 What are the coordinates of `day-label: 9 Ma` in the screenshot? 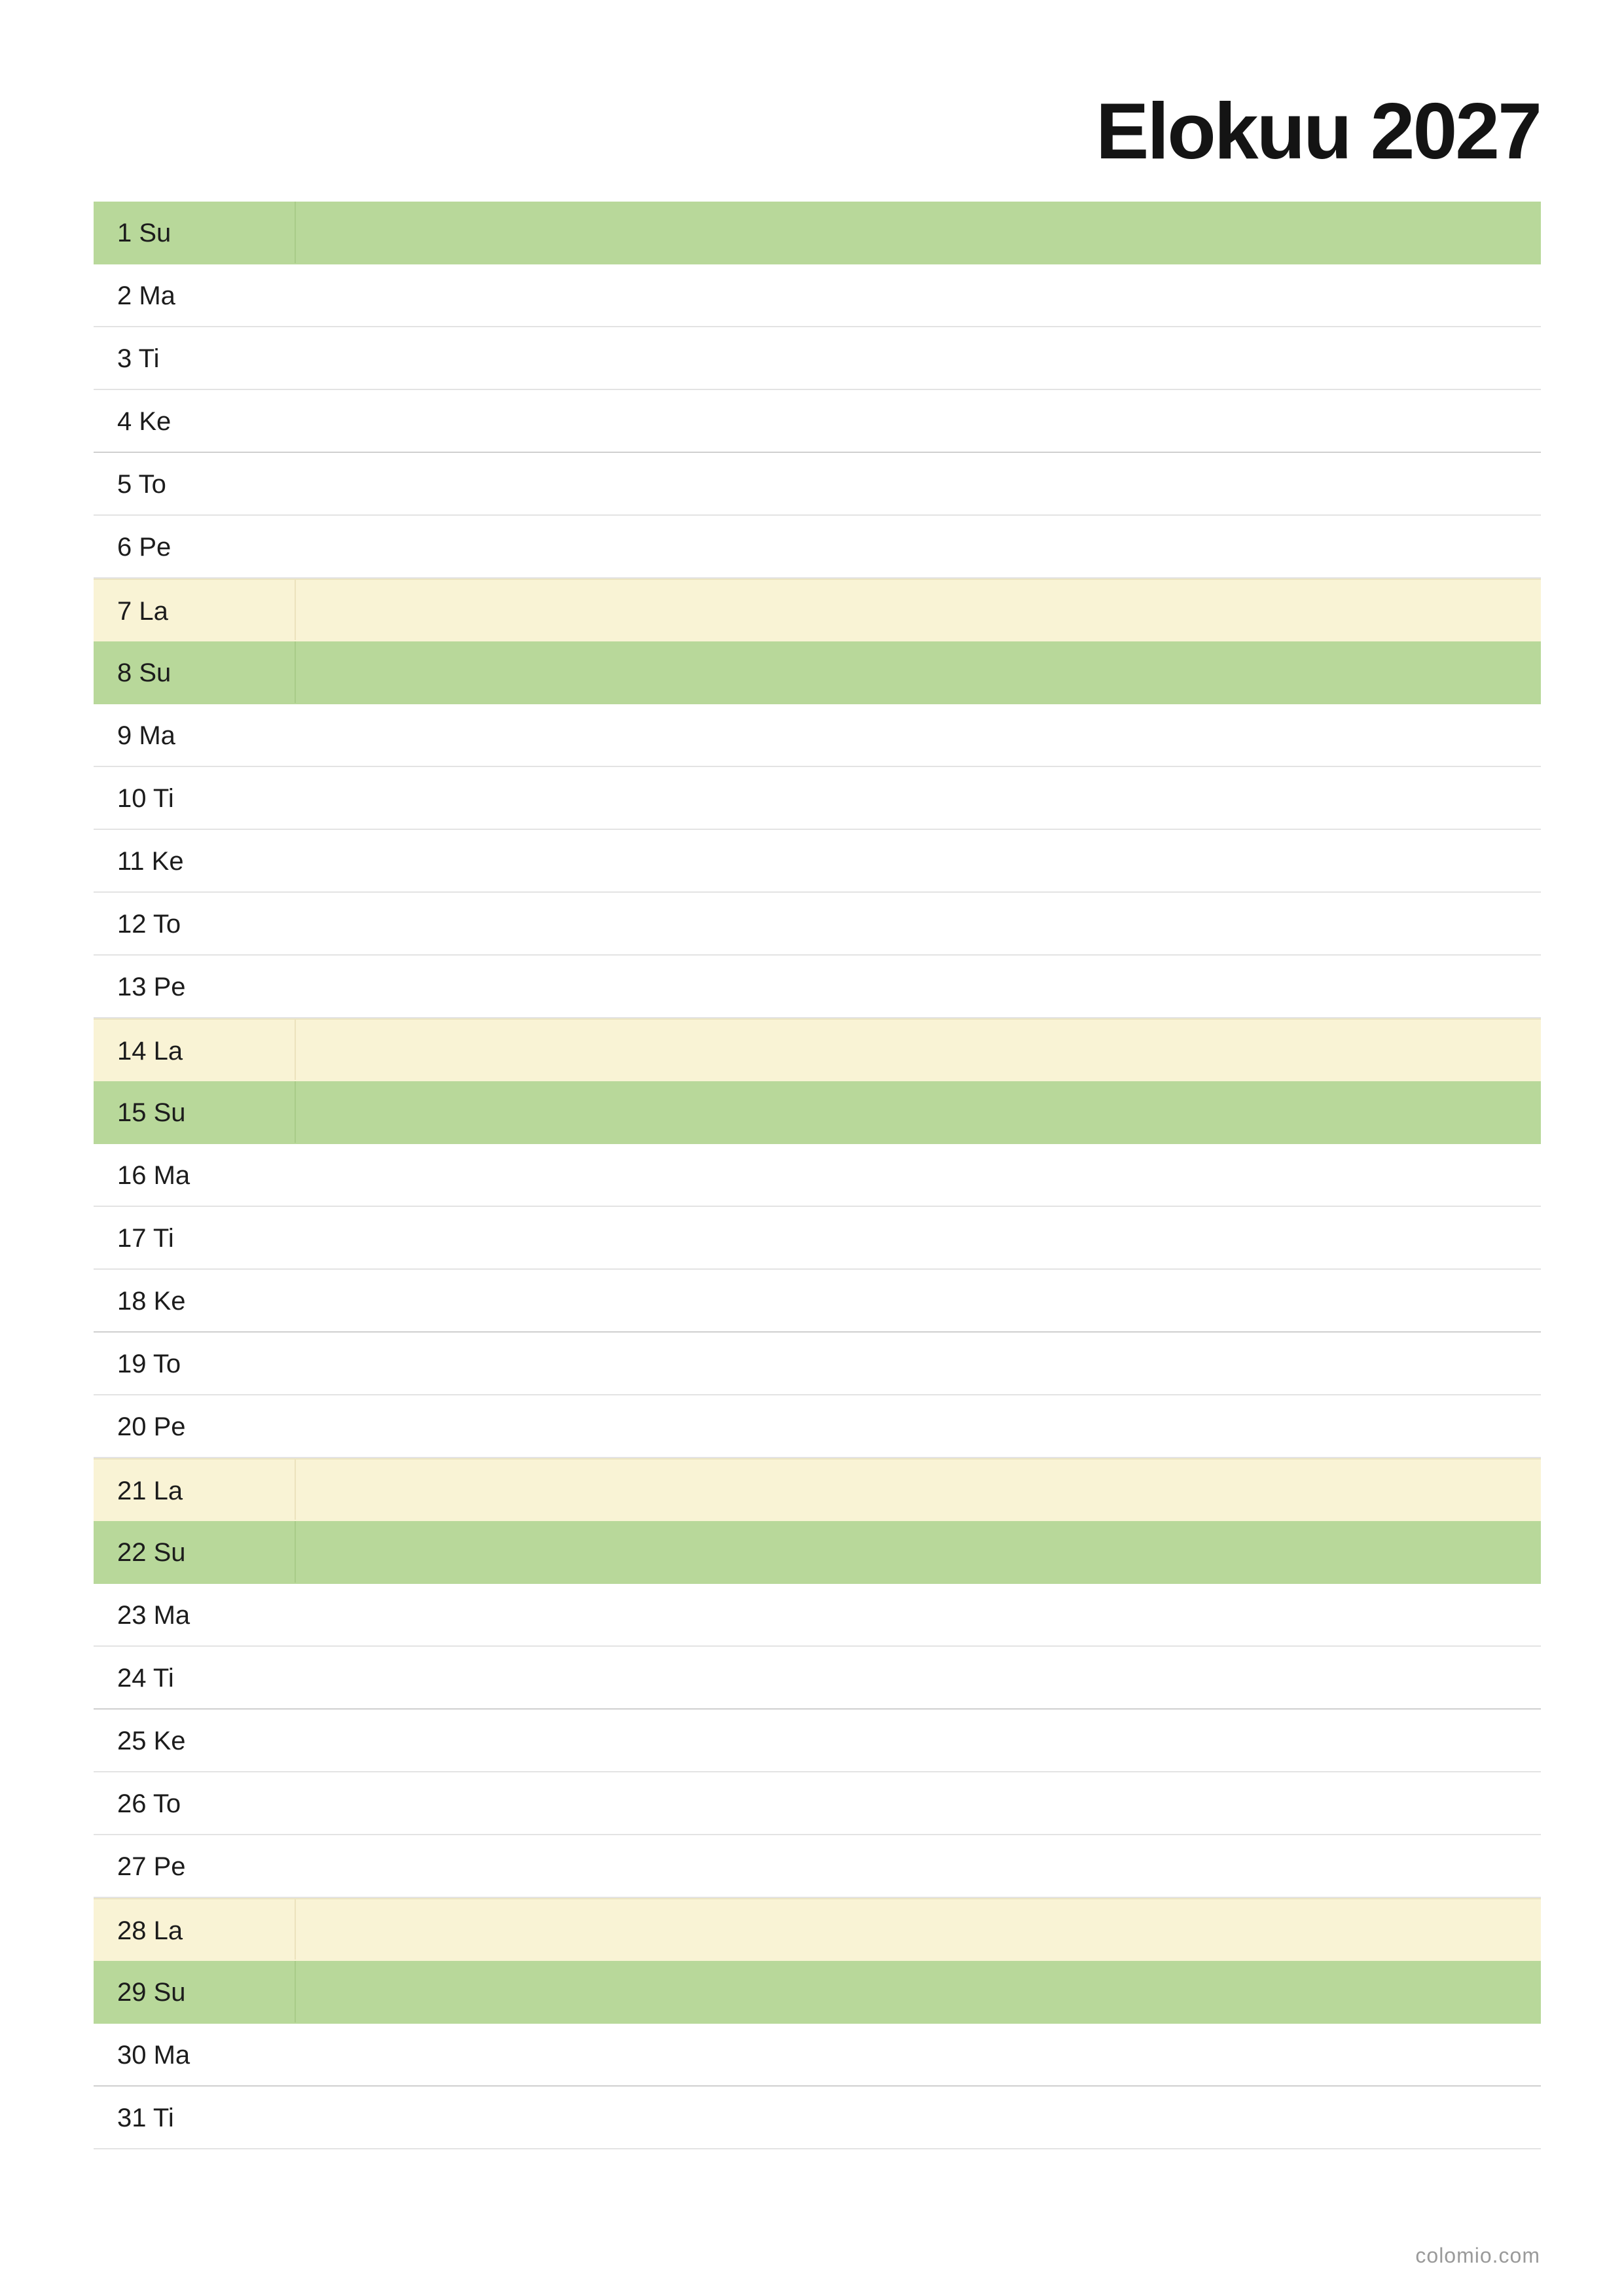 It's located at (146, 735).